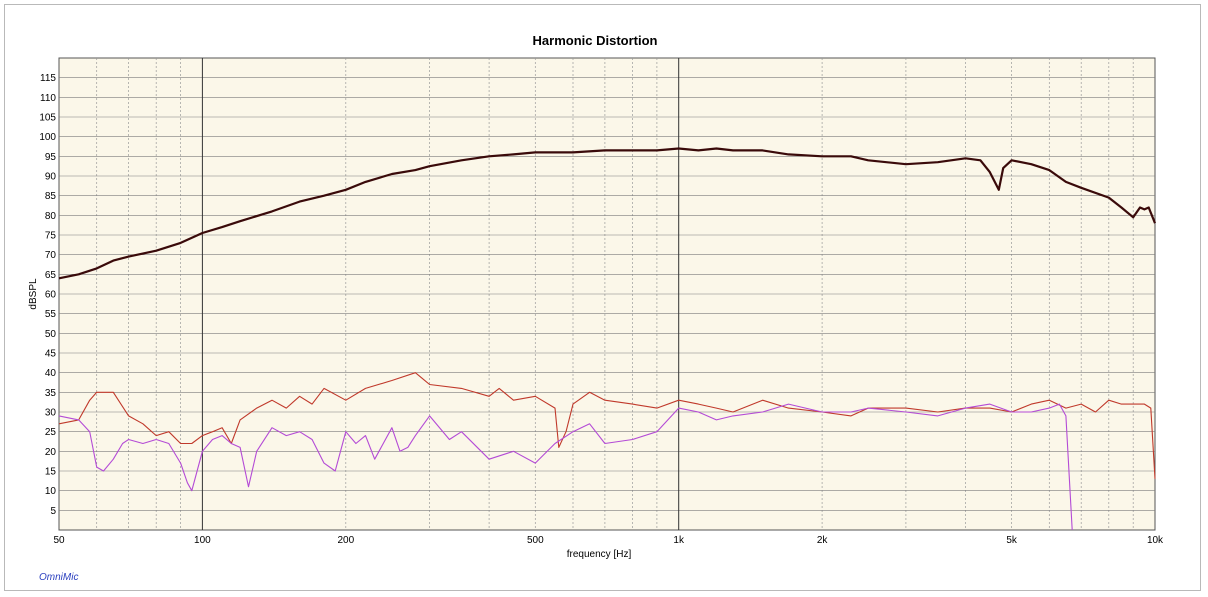 The height and width of the screenshot is (597, 1208). Describe the element at coordinates (51, 157) in the screenshot. I see `y-tick-label: 95` at that location.